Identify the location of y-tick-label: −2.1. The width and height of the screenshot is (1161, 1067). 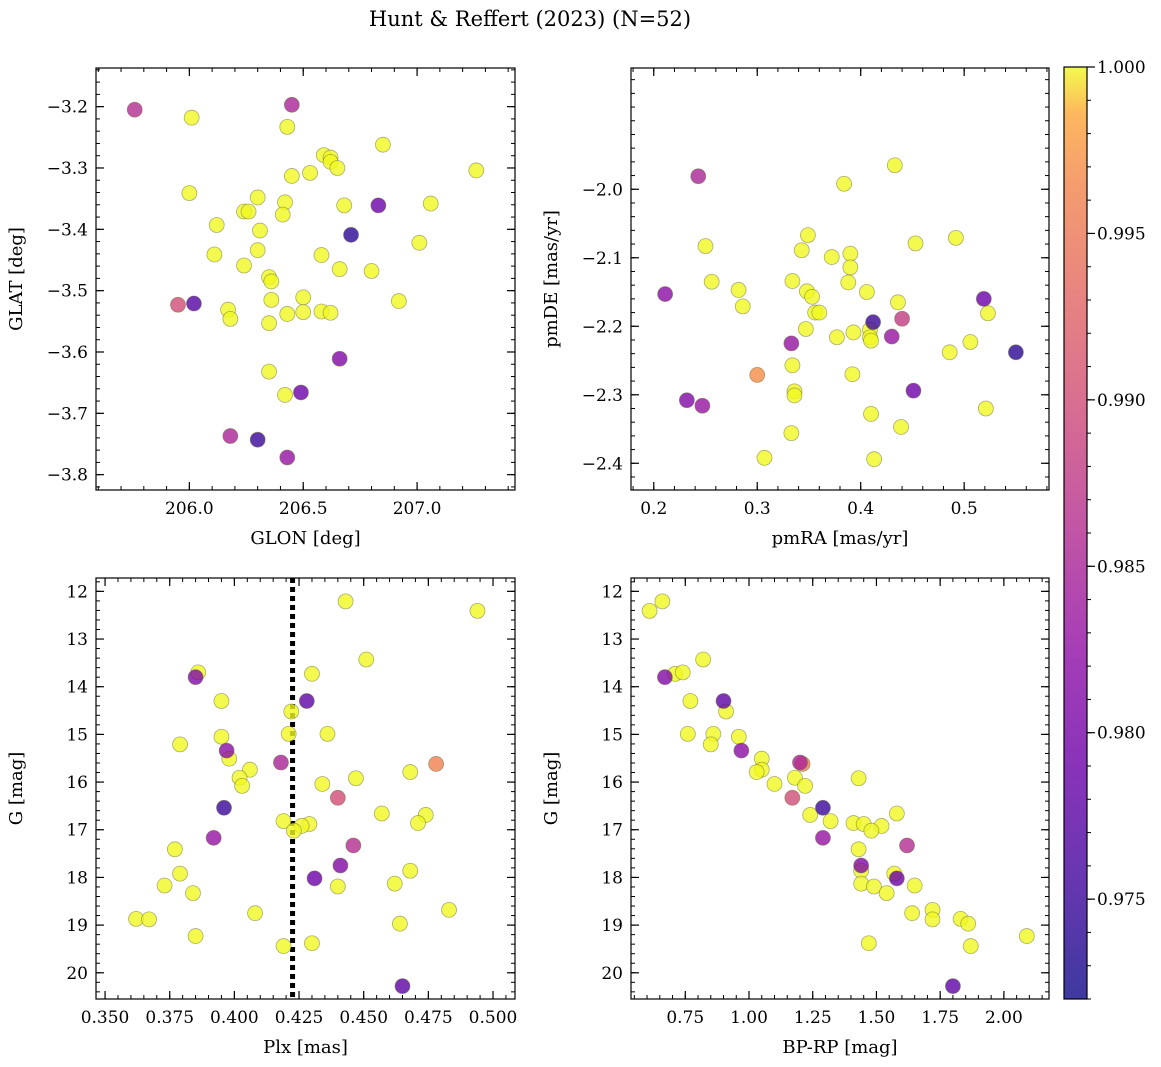
(602, 259).